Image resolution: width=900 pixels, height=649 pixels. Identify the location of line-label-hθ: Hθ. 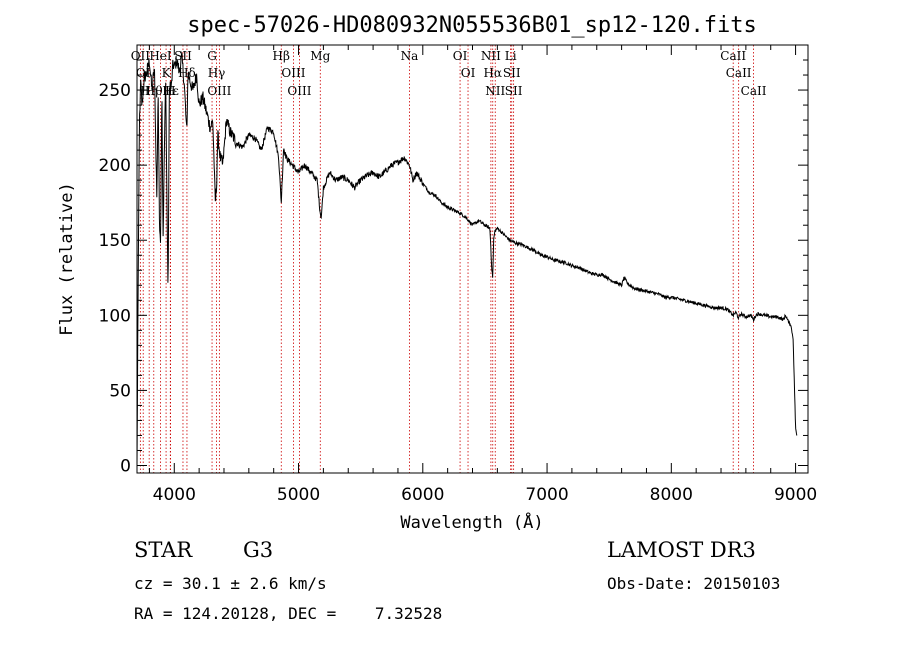
(154, 91).